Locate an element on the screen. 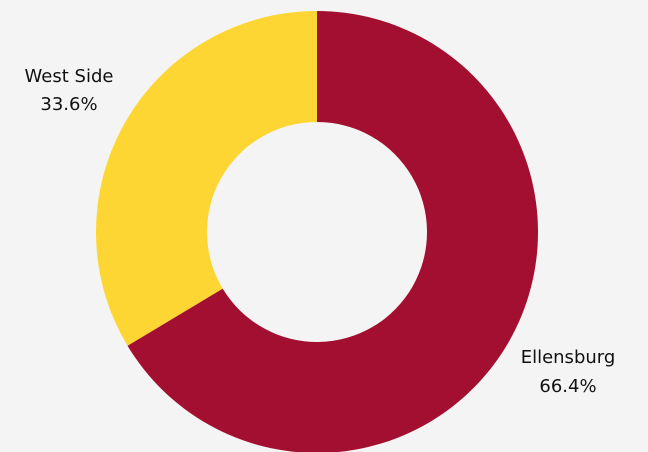 The image size is (648, 452). slice-label-west-side-value: 33.6% is located at coordinates (68, 104).